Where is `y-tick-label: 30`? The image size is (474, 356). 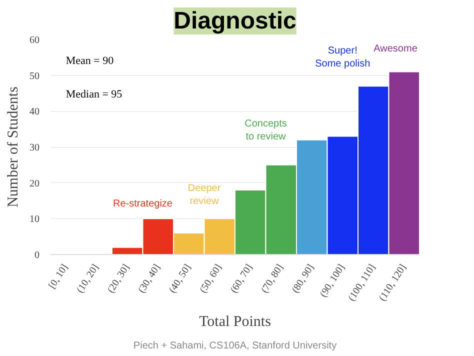 y-tick-label: 30 is located at coordinates (35, 148).